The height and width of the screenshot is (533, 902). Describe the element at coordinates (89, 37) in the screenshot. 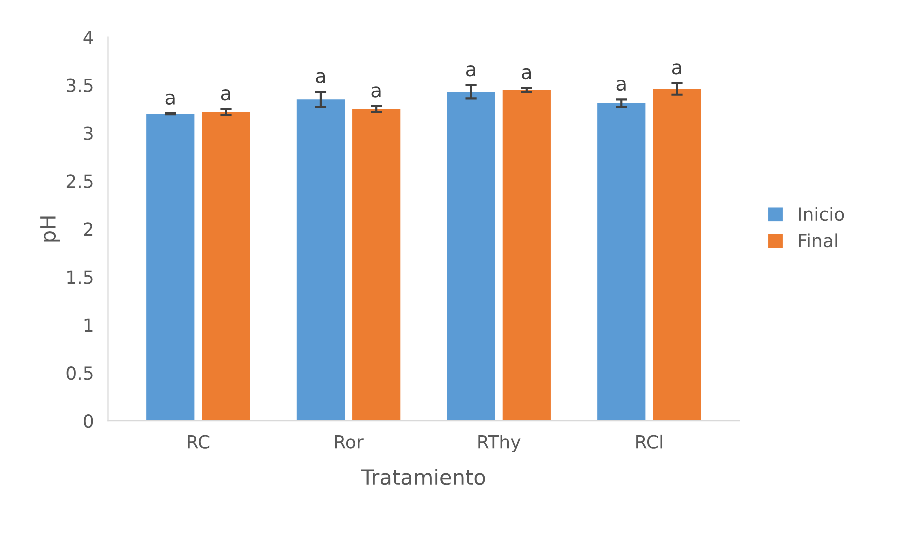

I see `y-tick-label: 4` at that location.